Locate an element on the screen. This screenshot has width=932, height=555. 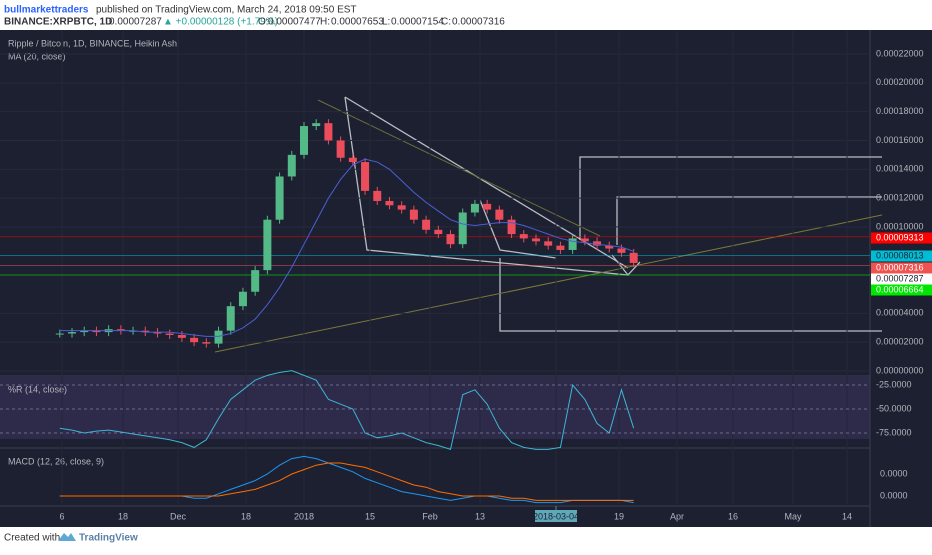
x-tick-label: May is located at coordinates (793, 516).